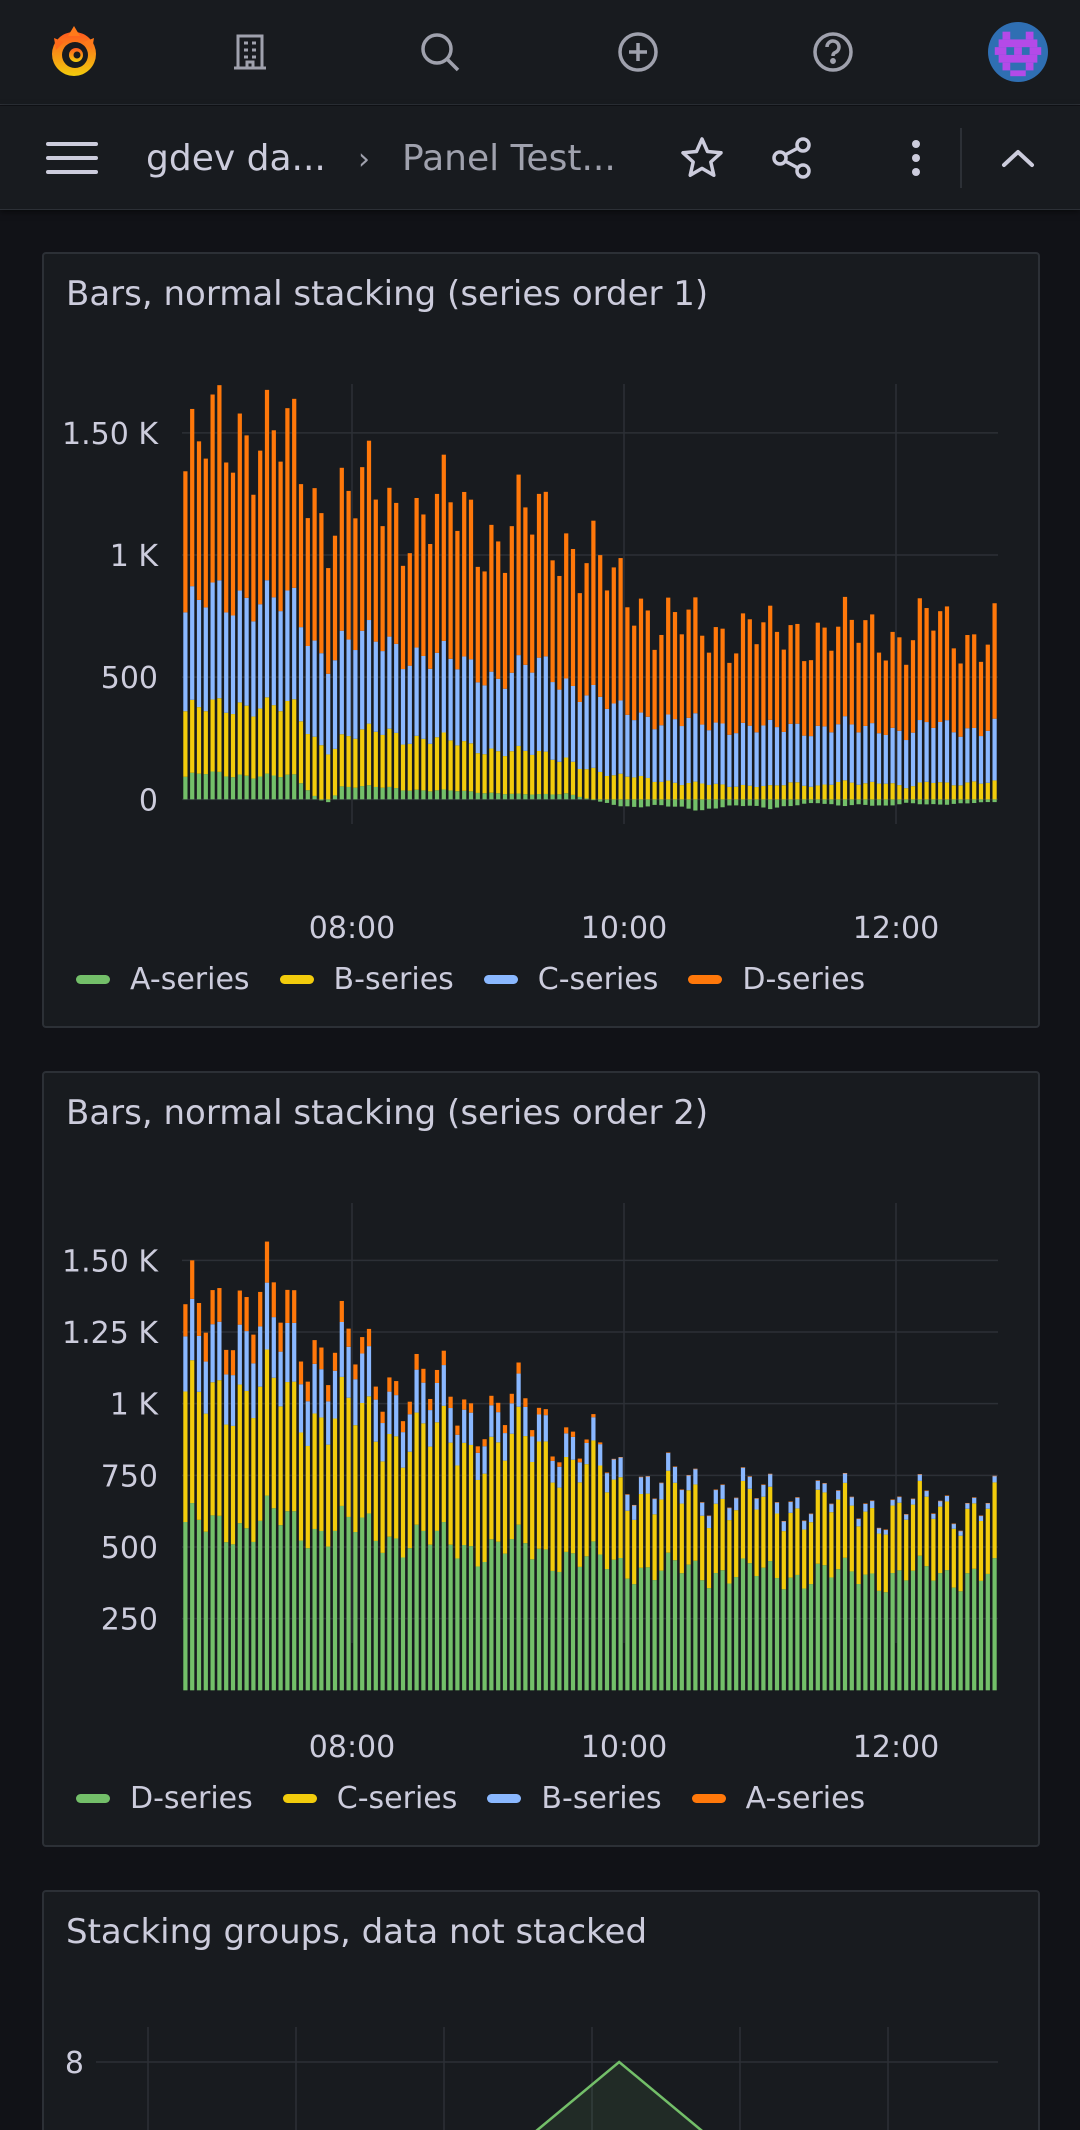 The image size is (1080, 2130). Describe the element at coordinates (833, 52) in the screenshot. I see `help-icon` at that location.